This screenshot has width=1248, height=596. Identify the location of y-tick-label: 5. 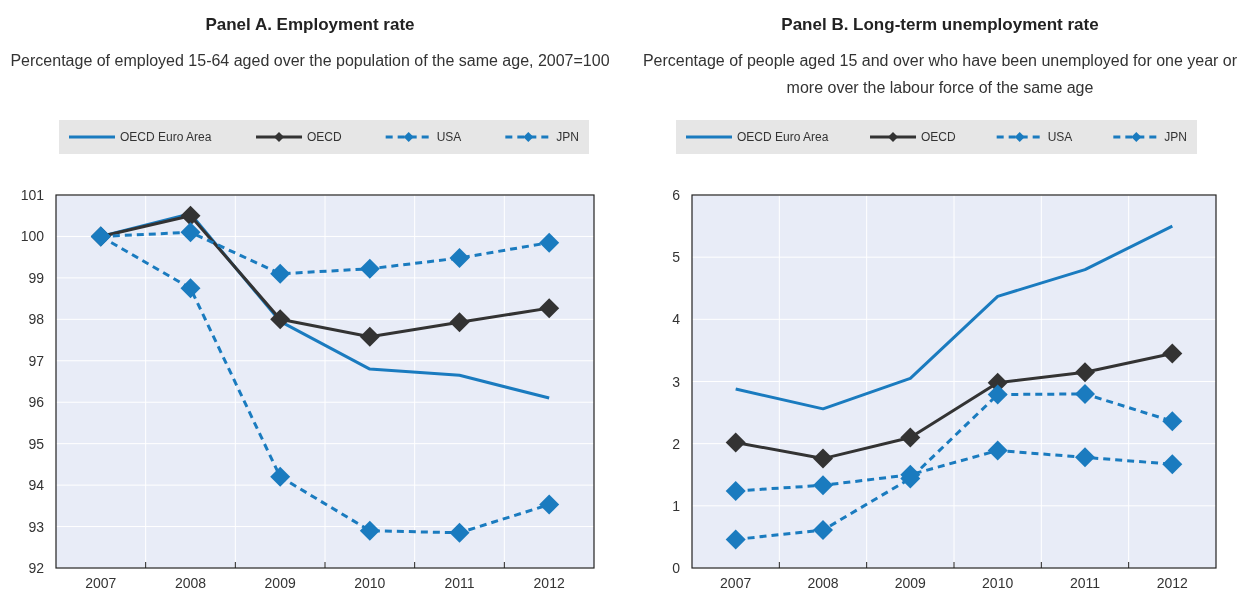
(676, 257).